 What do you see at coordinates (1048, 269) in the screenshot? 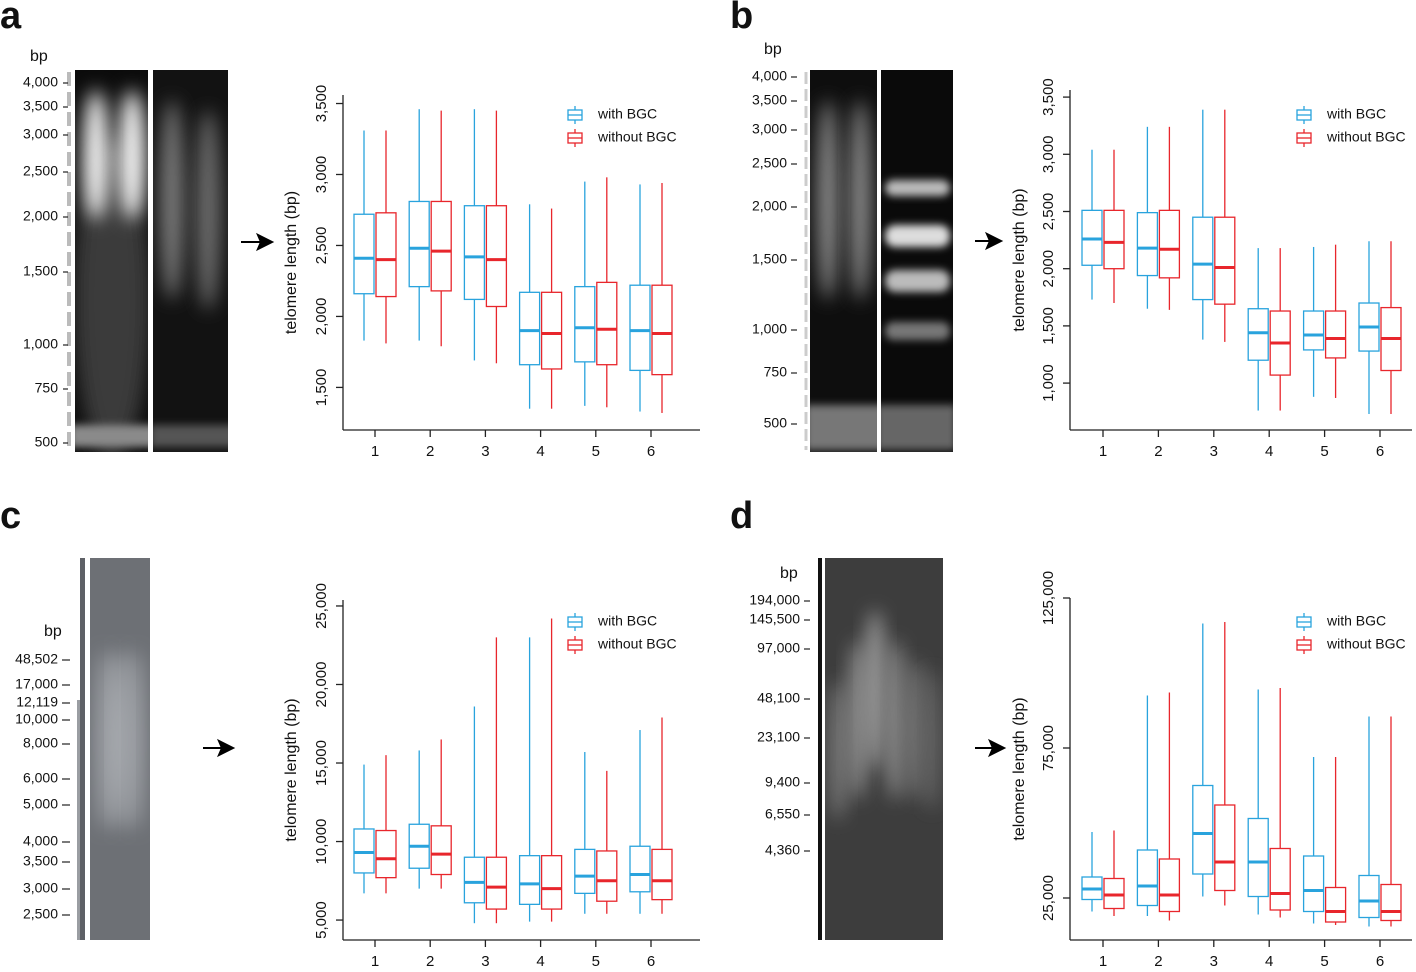
I see `y-tick-label: 2,000` at bounding box center [1048, 269].